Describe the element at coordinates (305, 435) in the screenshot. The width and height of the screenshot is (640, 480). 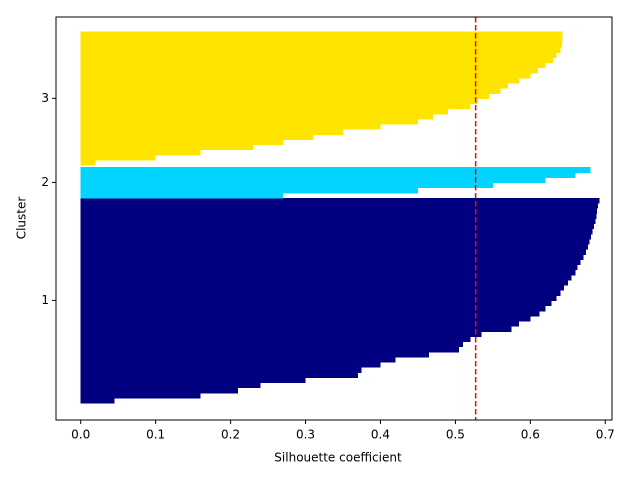
I see `x-tick-label: 0.3` at that location.